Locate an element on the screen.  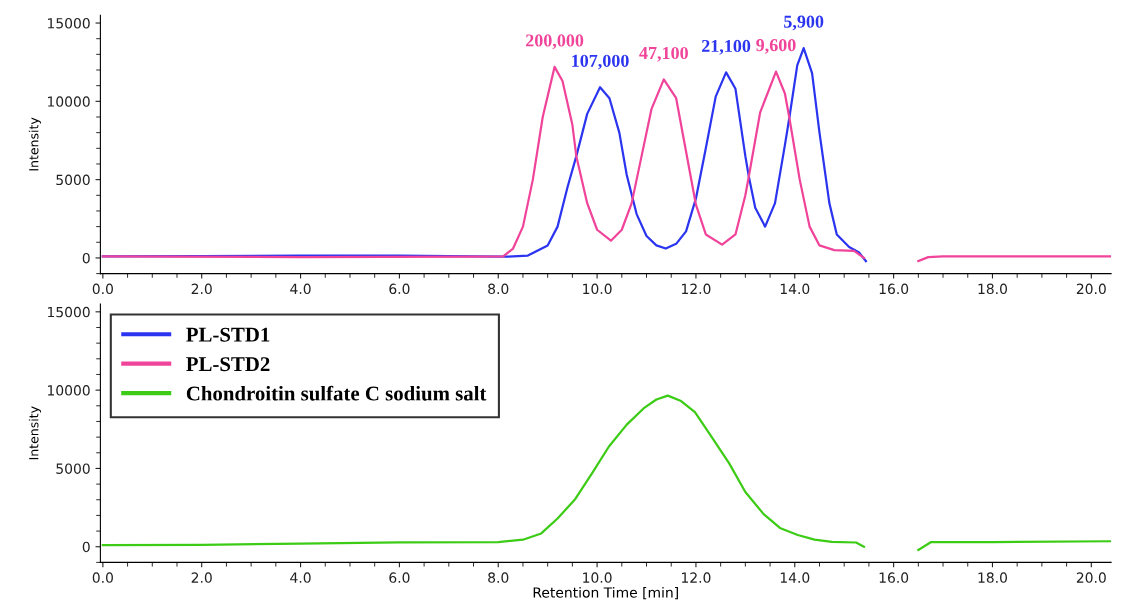
annotation: 47,100 is located at coordinates (663, 54).